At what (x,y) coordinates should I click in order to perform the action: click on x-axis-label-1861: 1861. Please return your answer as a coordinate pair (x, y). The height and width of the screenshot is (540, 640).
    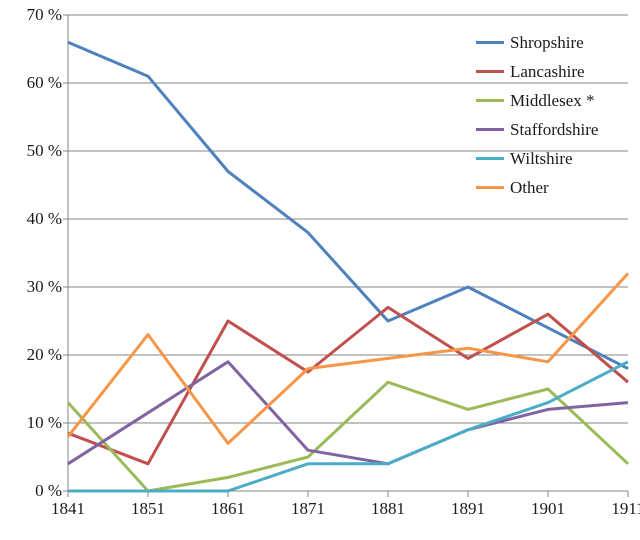
    Looking at the image, I should click on (228, 508).